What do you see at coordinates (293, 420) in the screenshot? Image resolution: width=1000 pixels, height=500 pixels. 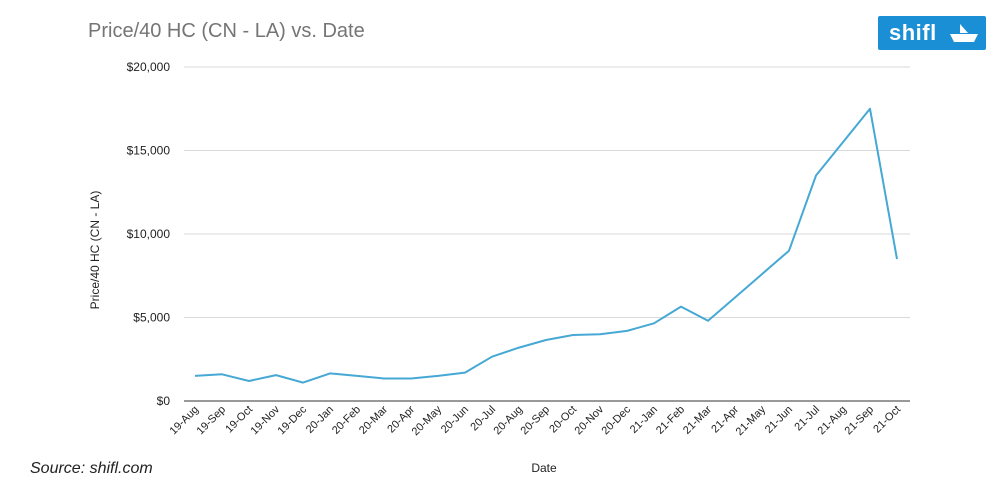 I see `x-tick-label: 19-Dec` at bounding box center [293, 420].